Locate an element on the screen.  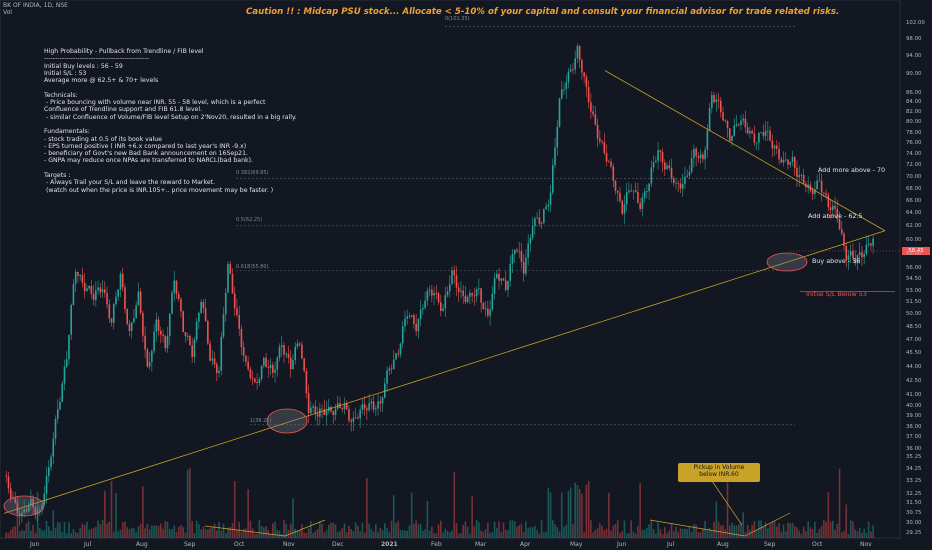
fib-label-5: 0.5(62.25) is located at coordinates (249, 220).